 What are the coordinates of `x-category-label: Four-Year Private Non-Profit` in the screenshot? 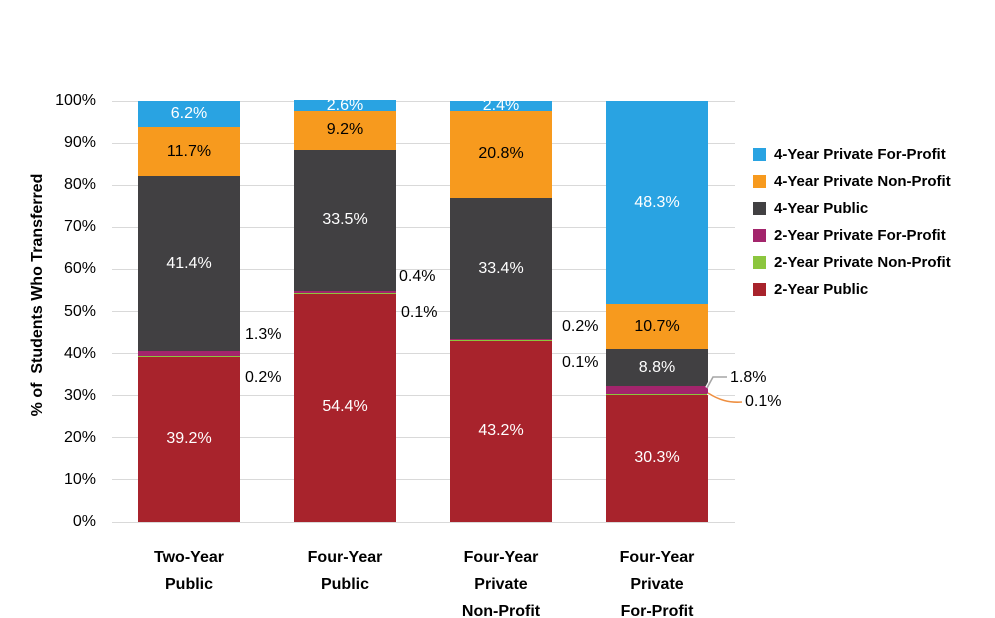 It's located at (501, 583).